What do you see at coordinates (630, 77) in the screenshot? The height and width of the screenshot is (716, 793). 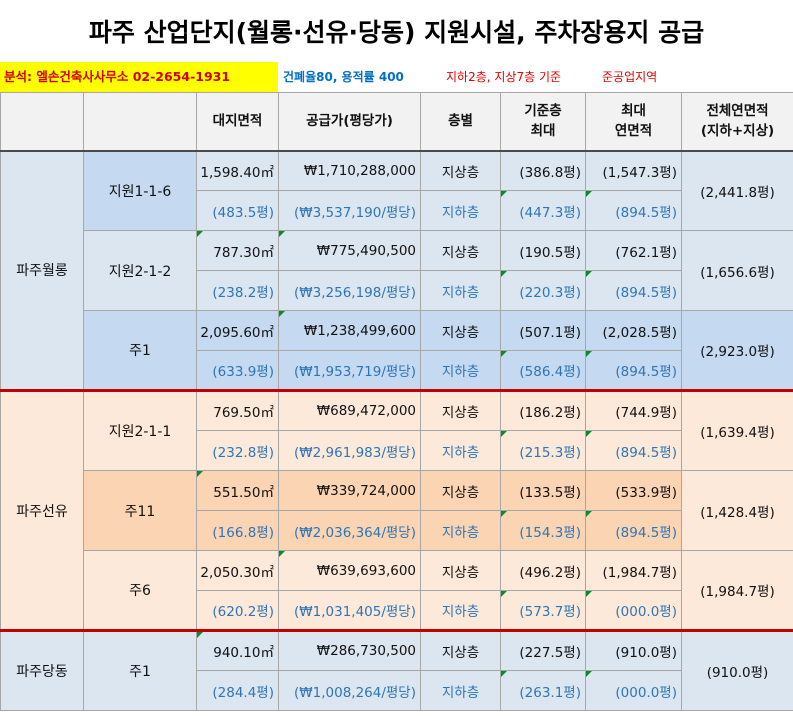 I see `zone-type: 준공업지역` at bounding box center [630, 77].